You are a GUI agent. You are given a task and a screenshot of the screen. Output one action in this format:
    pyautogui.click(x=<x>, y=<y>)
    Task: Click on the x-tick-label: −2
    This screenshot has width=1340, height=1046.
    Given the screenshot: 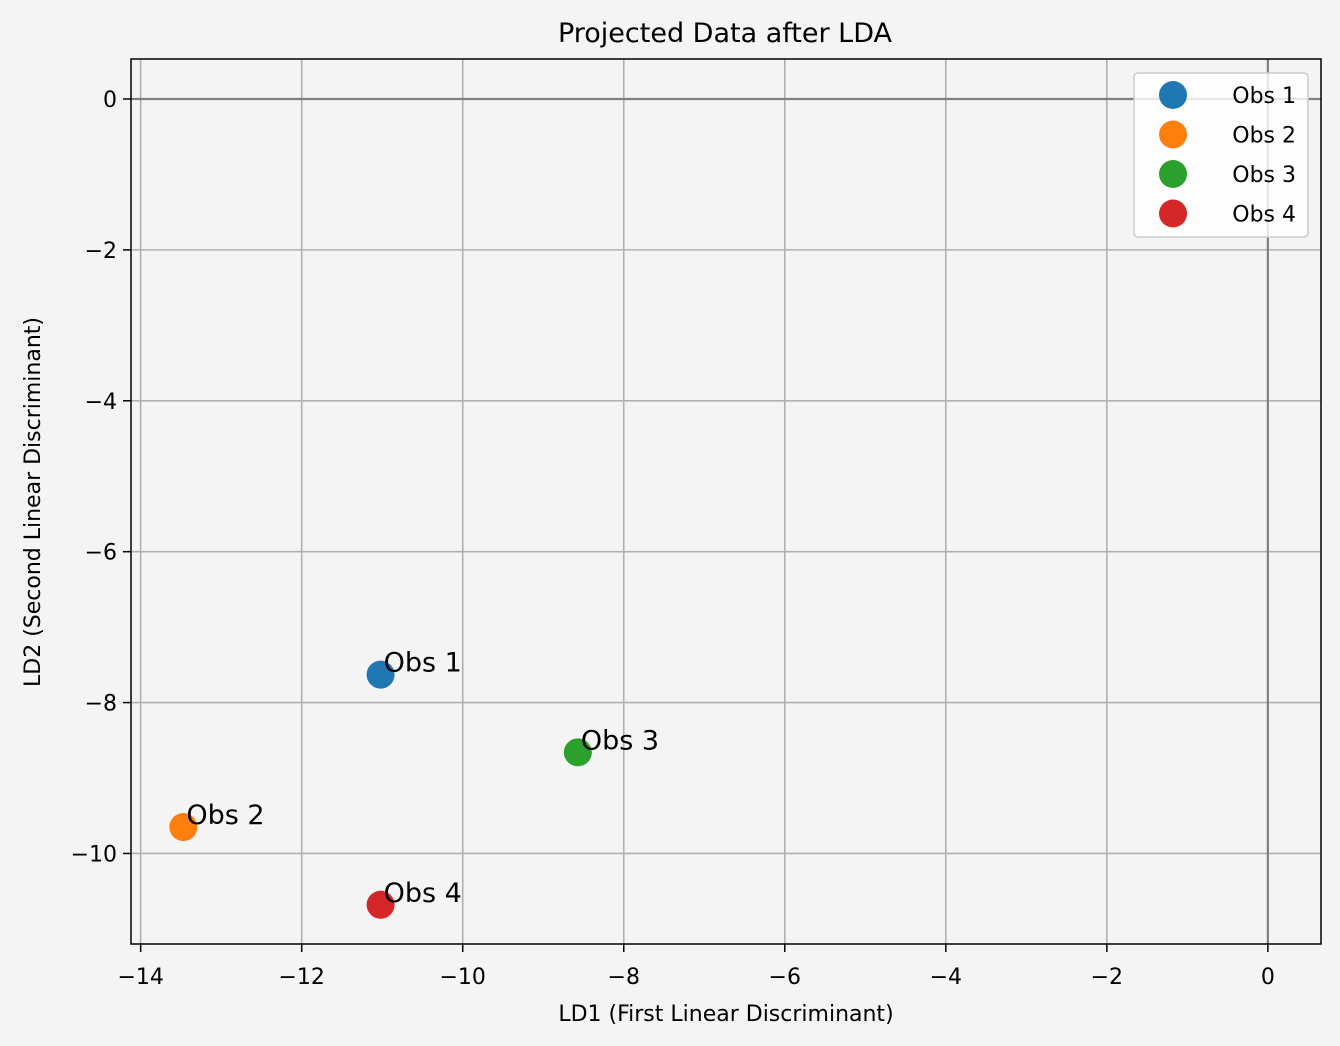 What is the action you would take?
    pyautogui.click(x=1107, y=977)
    